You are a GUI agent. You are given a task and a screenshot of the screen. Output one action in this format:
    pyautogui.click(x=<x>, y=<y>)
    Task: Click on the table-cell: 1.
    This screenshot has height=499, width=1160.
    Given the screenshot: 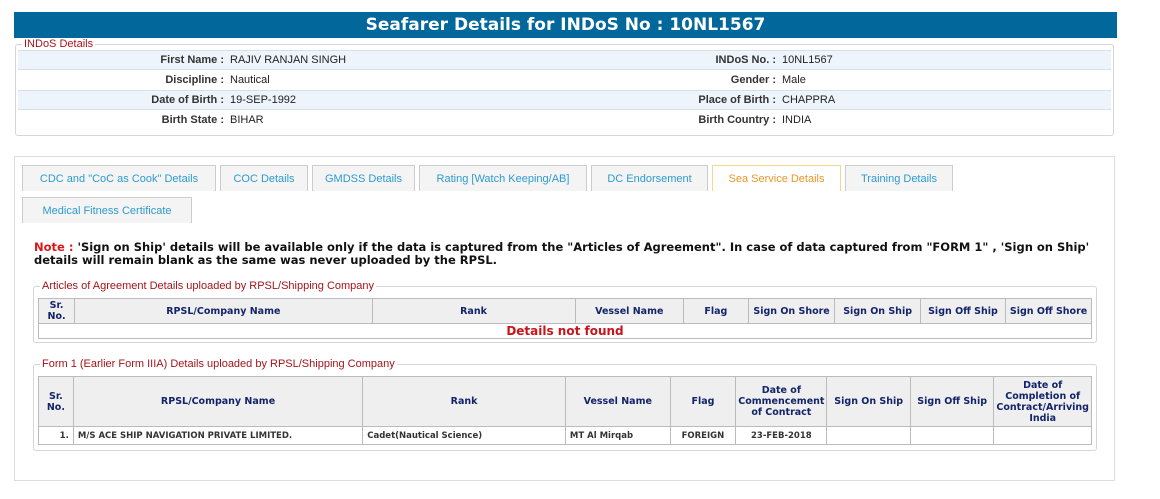 What is the action you would take?
    pyautogui.click(x=56, y=435)
    